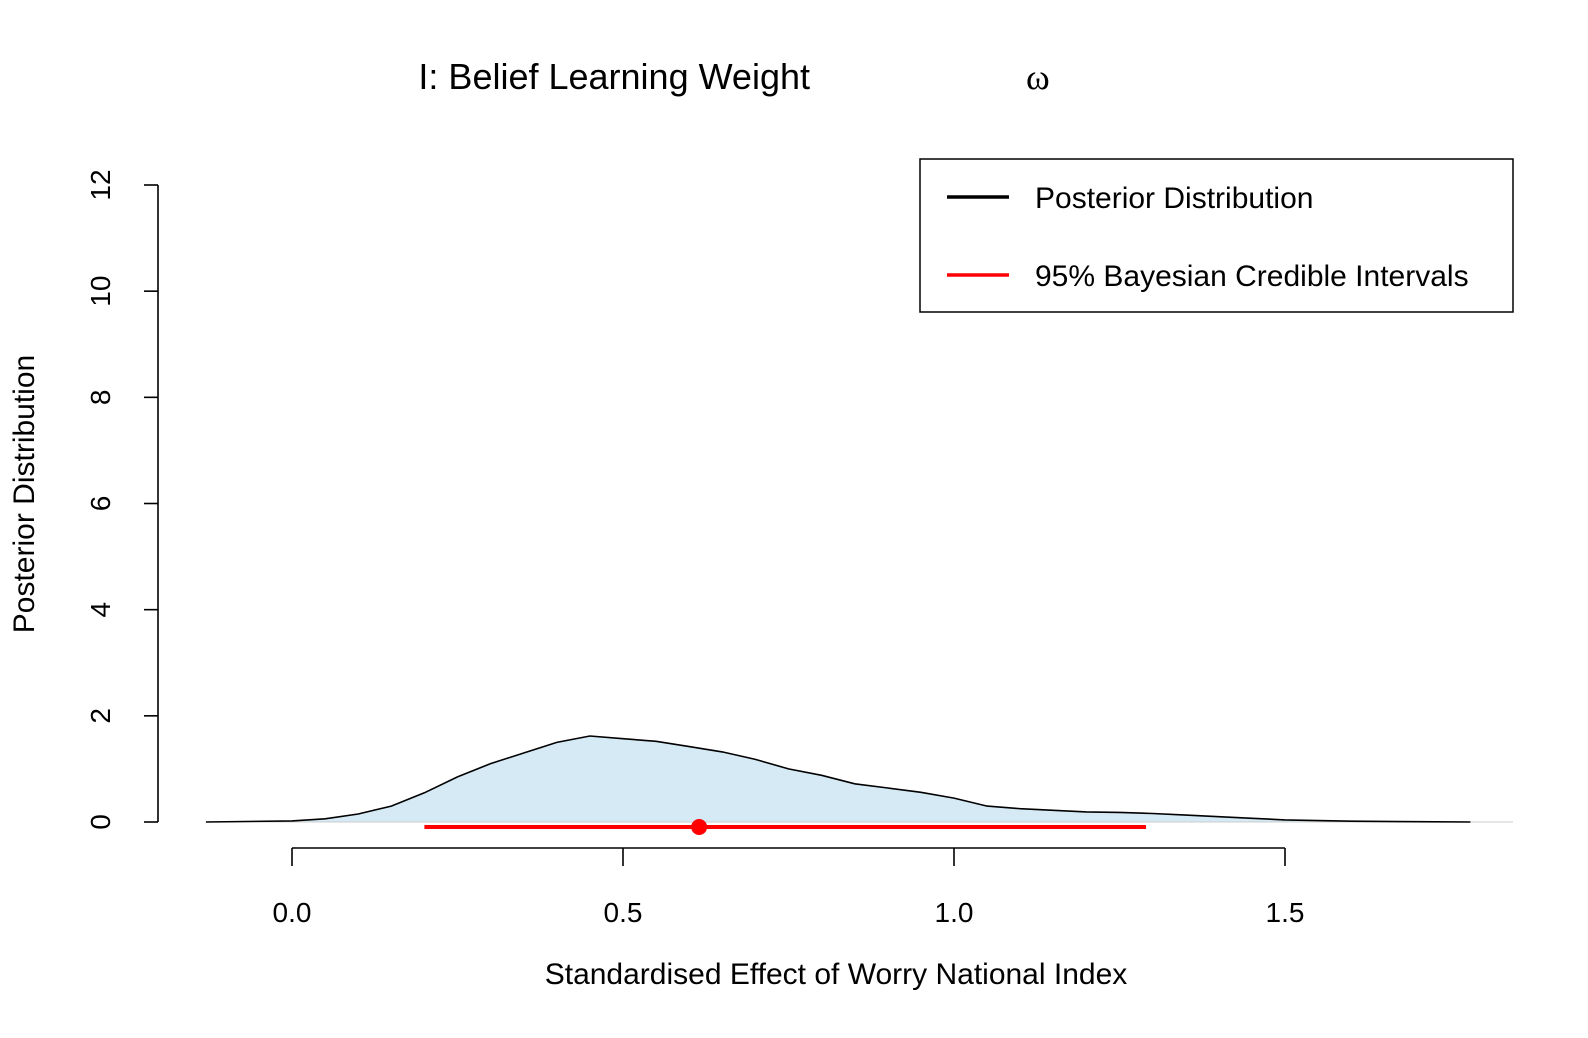 The height and width of the screenshot is (1038, 1588). I want to click on y-tick-label: 12, so click(100, 184).